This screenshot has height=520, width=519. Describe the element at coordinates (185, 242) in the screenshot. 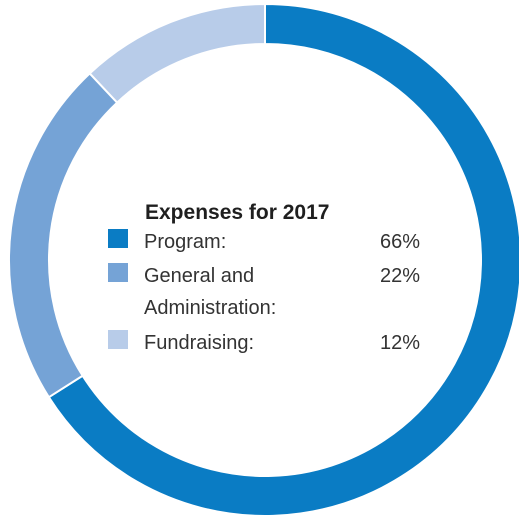

I see `legend-label-program: Program:` at that location.